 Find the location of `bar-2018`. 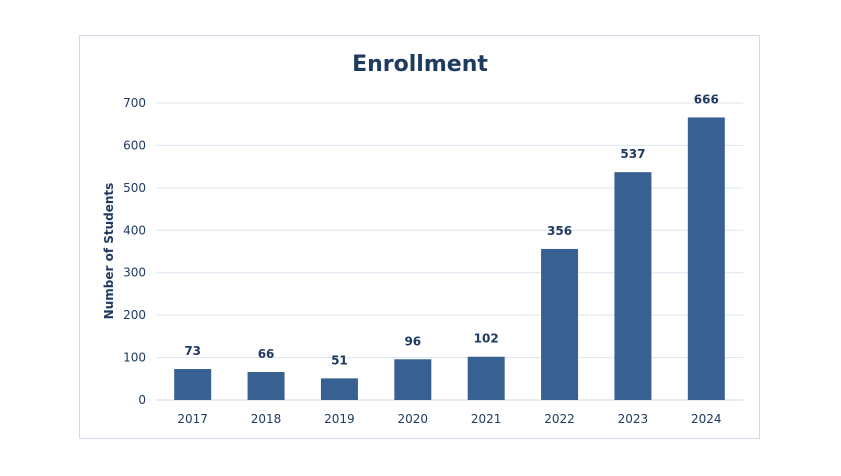

bar-2018 is located at coordinates (266, 385).